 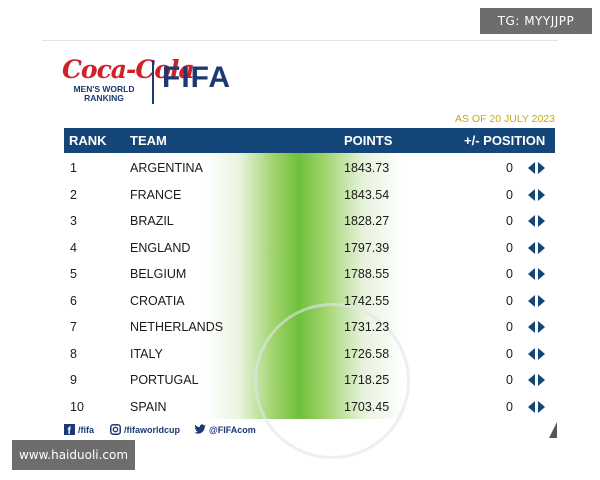 I want to click on points-cell: 1742.55, so click(x=367, y=300).